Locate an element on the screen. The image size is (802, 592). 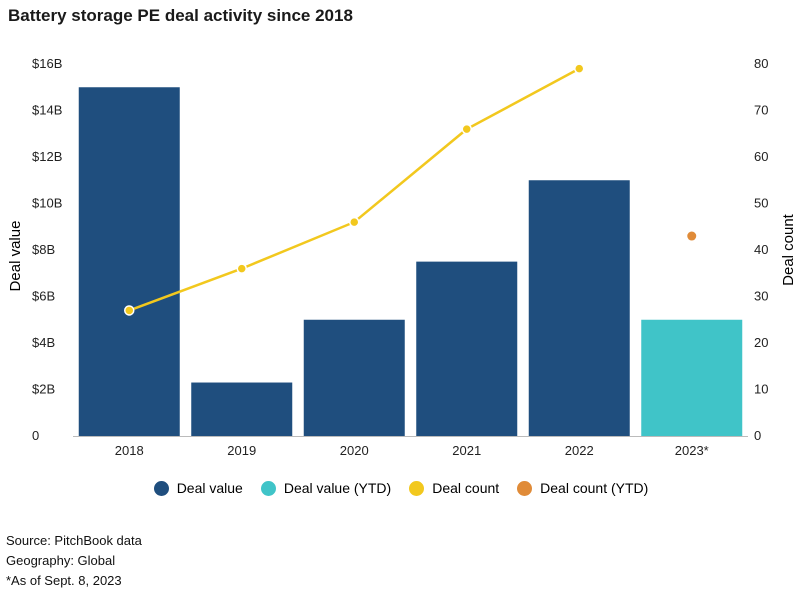
x-tick-label: 2020 is located at coordinates (354, 450).